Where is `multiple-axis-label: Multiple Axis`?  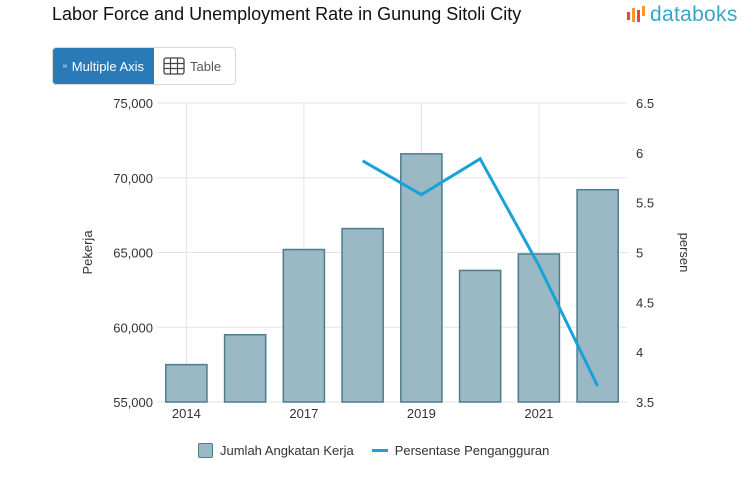
multiple-axis-label: Multiple Axis is located at coordinates (107, 66).